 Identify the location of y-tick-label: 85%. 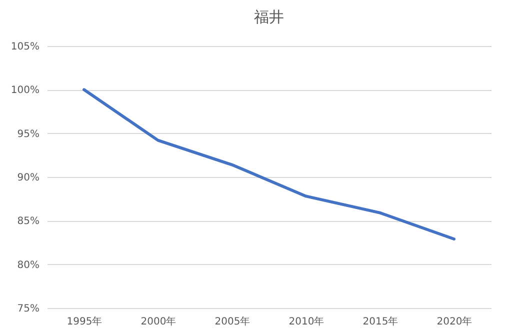
(28, 222).